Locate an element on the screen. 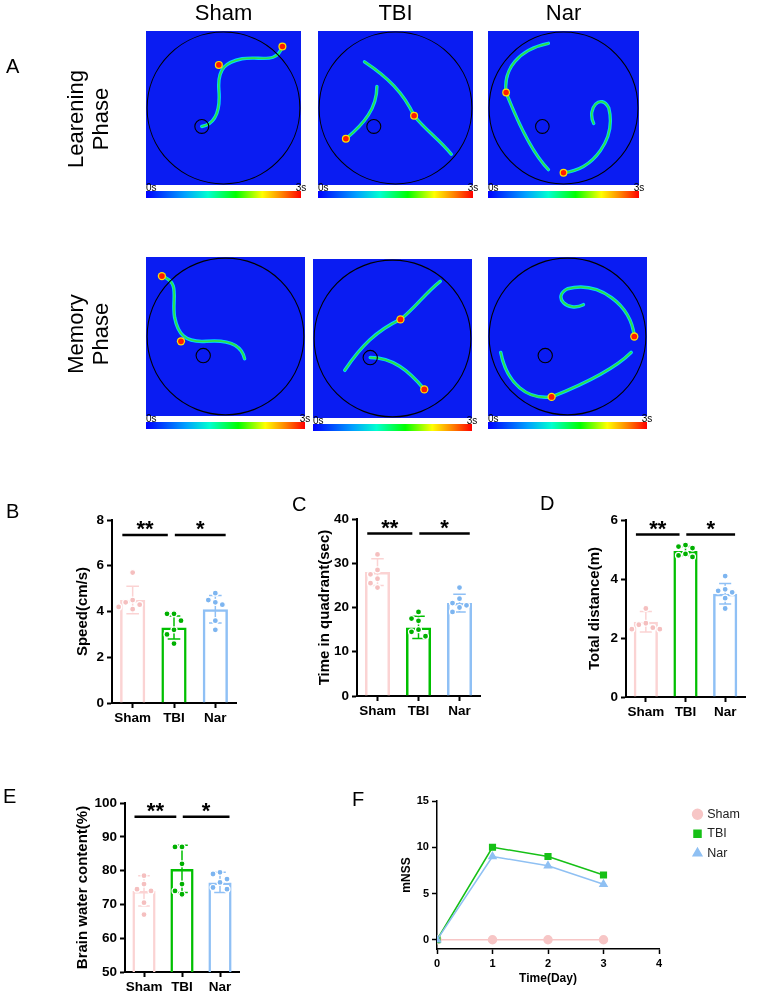 Image resolution: width=767 pixels, height=1006 pixels. category-label: Sham is located at coordinates (223, 13).